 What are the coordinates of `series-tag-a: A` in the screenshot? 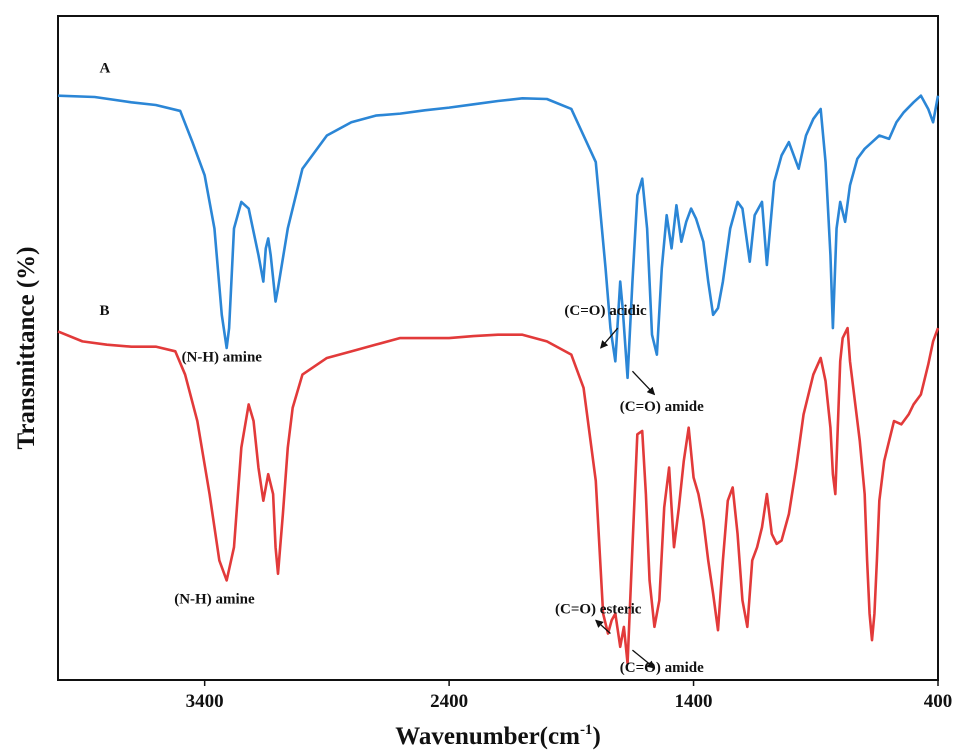 It's located at (105, 68).